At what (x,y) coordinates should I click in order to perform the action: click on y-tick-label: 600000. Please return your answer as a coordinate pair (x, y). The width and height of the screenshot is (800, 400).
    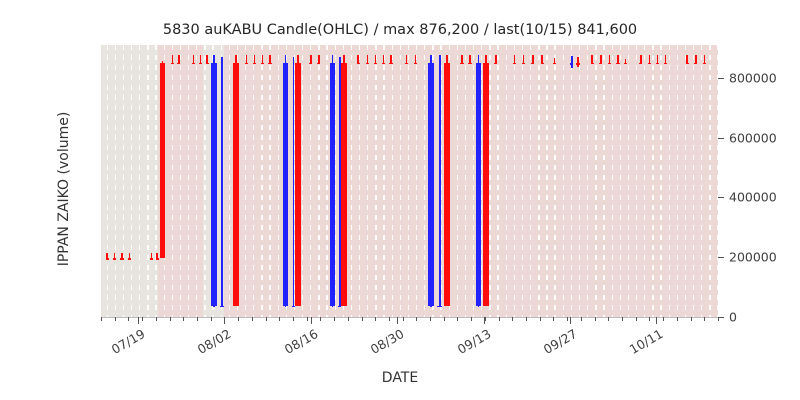
    Looking at the image, I should click on (753, 138).